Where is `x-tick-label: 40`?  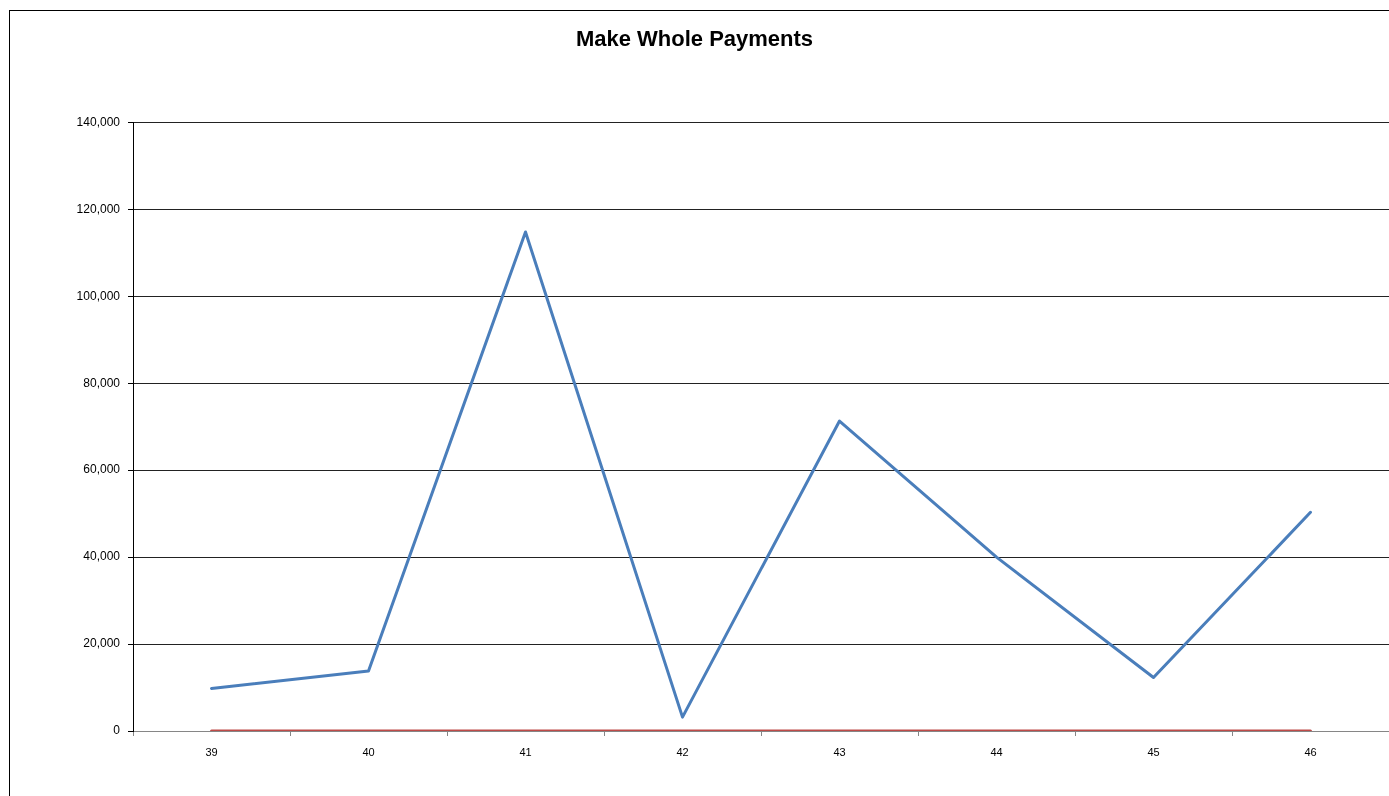
x-tick-label: 40 is located at coordinates (368, 751).